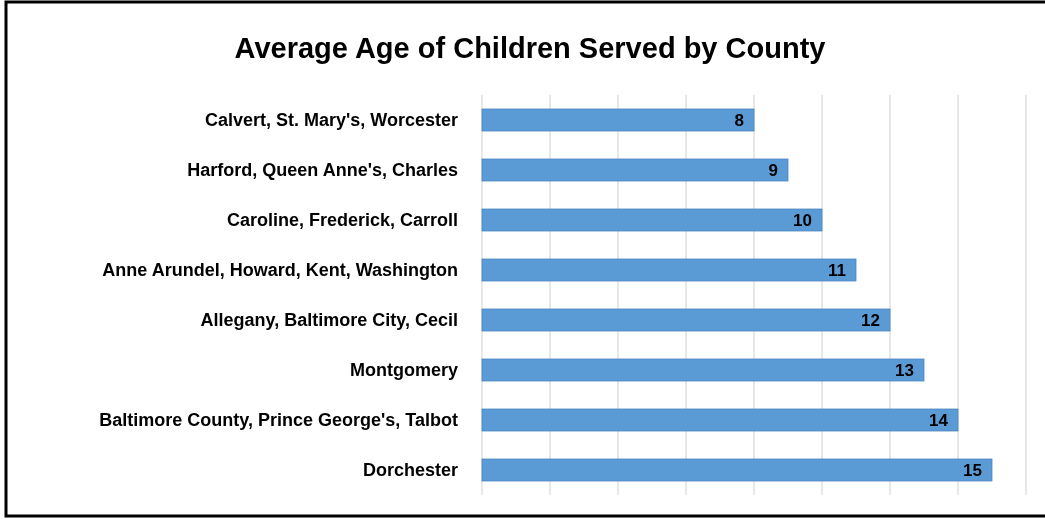 Image resolution: width=1045 pixels, height=519 pixels. Describe the element at coordinates (802, 221) in the screenshot. I see `data-label: 10` at that location.